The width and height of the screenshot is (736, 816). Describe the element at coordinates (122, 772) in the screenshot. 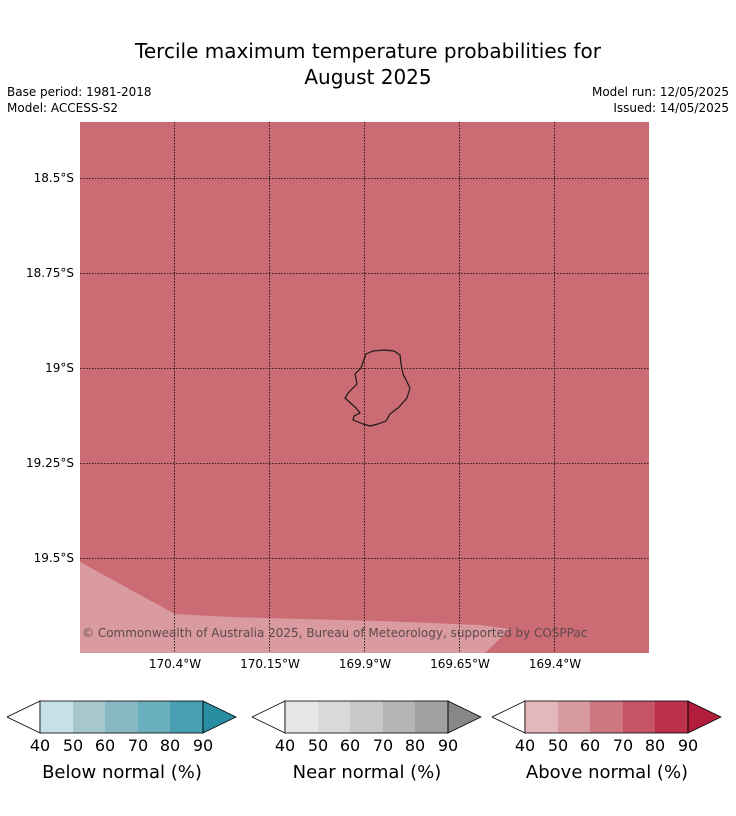

I see `legend-label: Below normal (%)` at that location.